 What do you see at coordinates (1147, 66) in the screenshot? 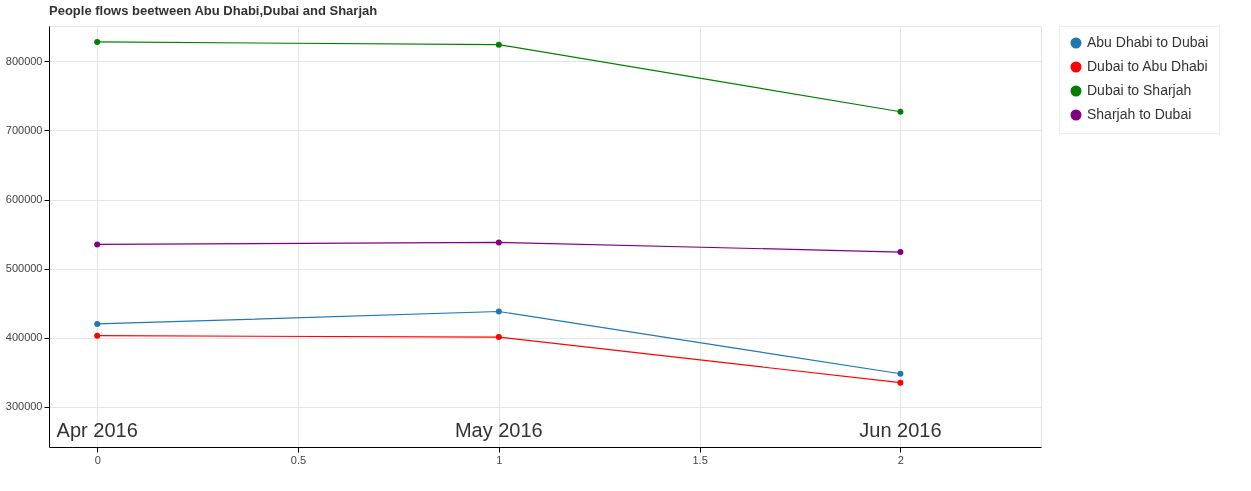
I see `legend-label: Dubai to Abu Dhabi` at bounding box center [1147, 66].